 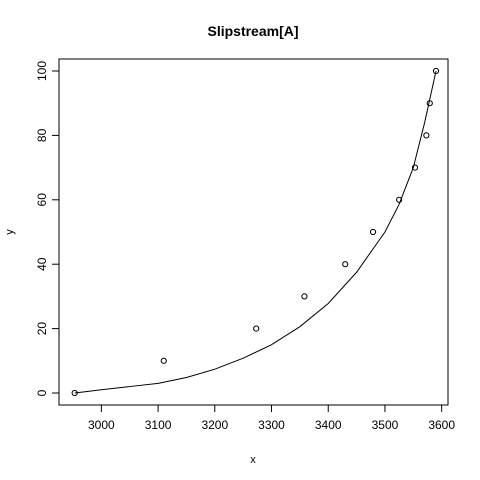 I want to click on x-tick-label: 3300, so click(x=271, y=425).